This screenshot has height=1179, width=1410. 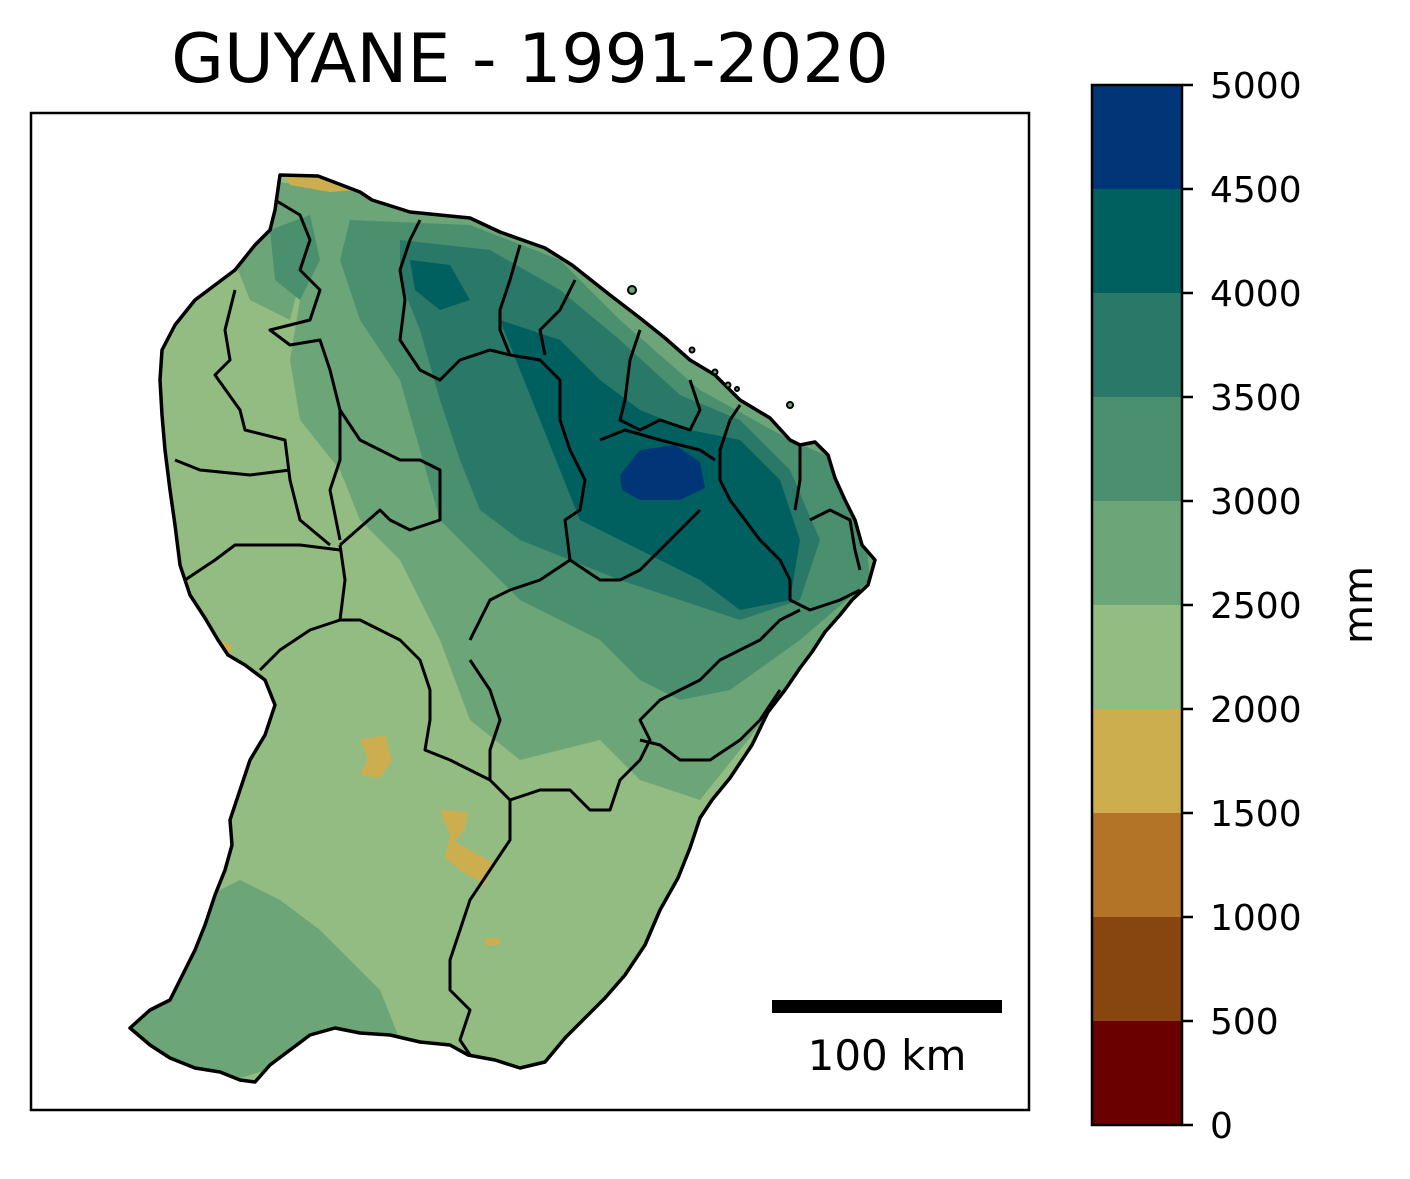 I want to click on colorbar-tick-label-0: 0, so click(x=1221, y=1126).